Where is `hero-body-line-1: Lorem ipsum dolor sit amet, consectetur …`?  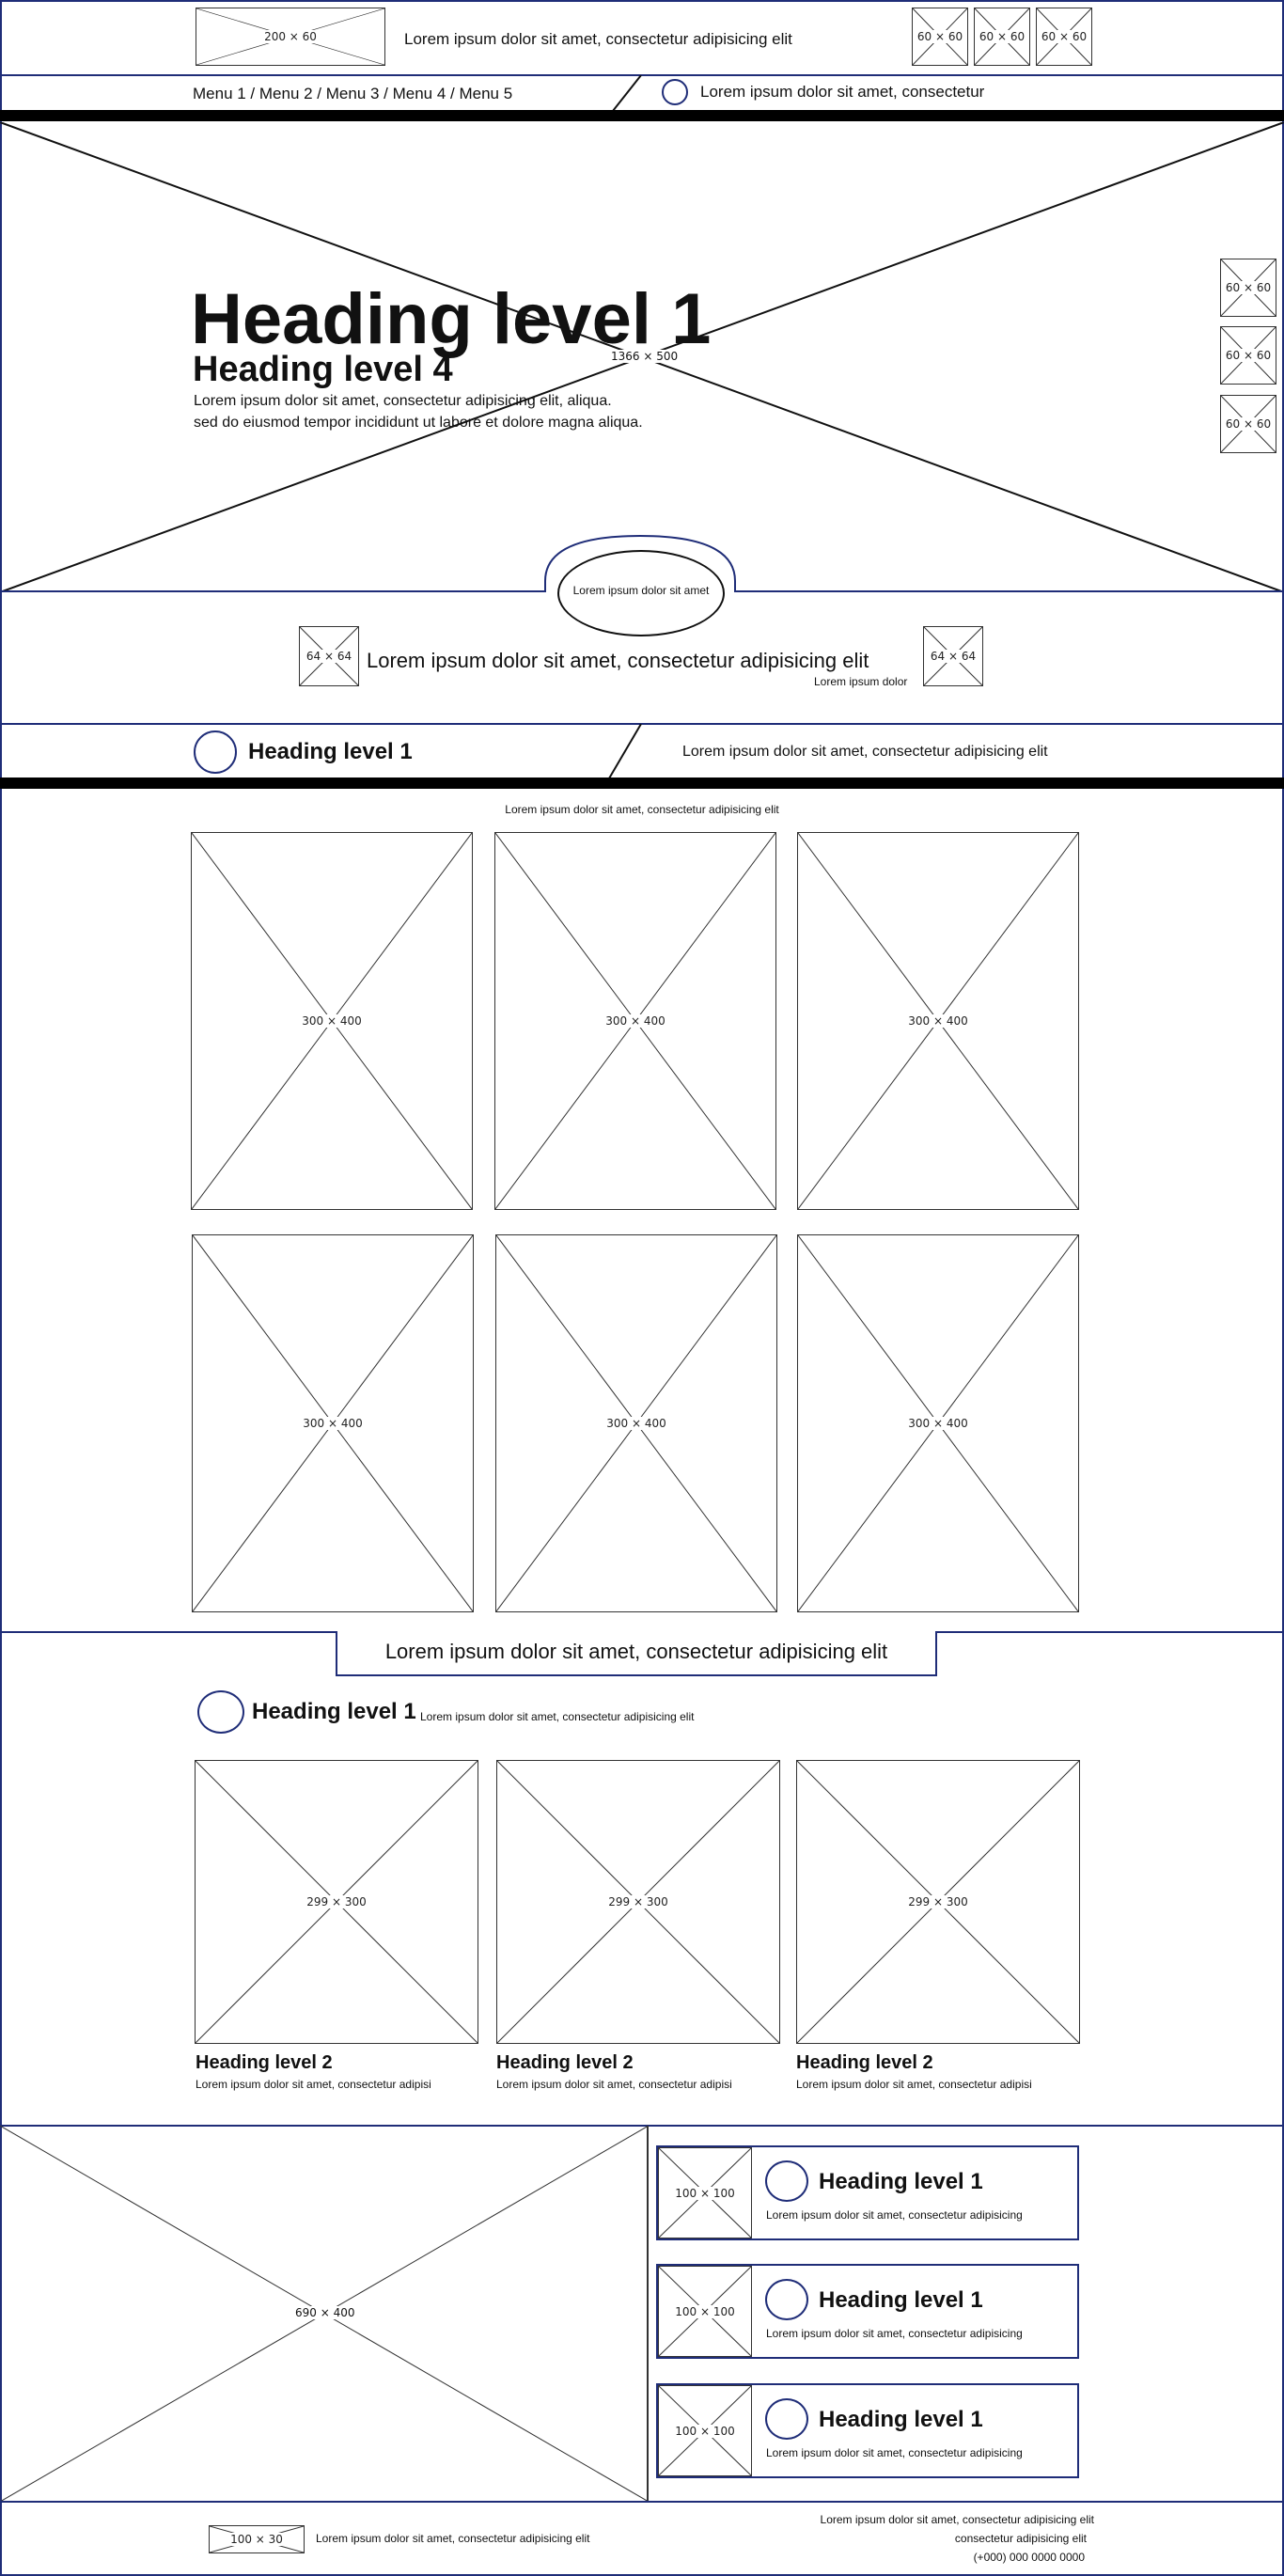
hero-body-line-1: Lorem ipsum dolor sit amet, consectetur … is located at coordinates (403, 401).